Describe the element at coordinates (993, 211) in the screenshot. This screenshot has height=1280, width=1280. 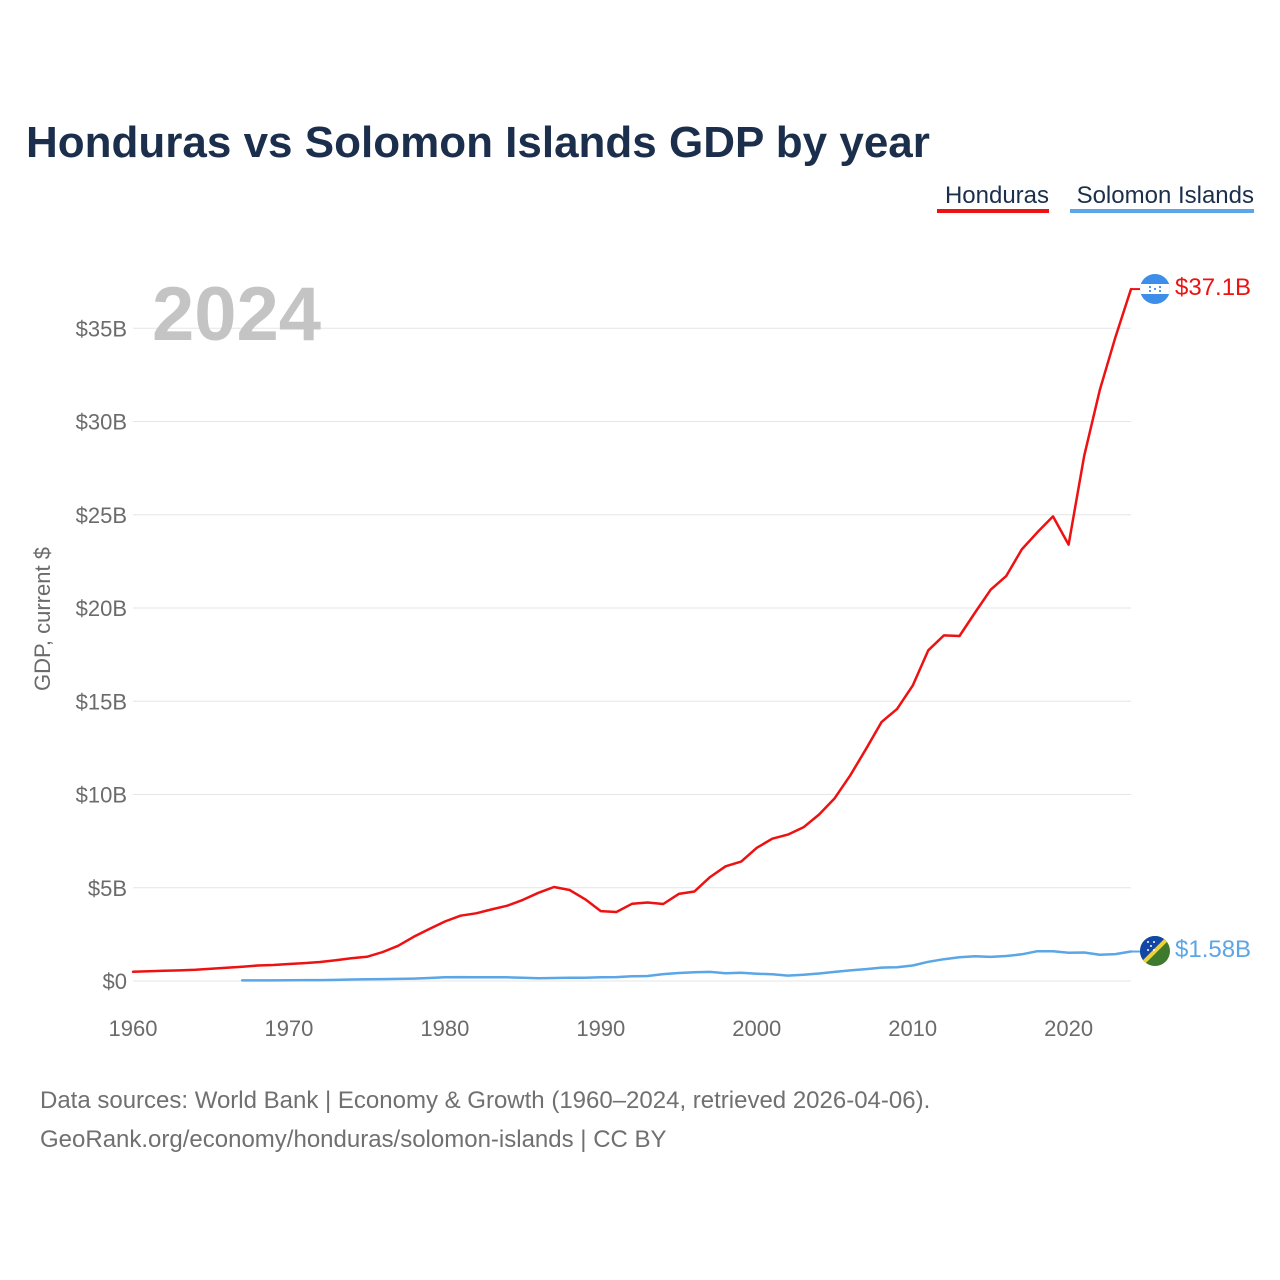
I see `legend-swatch-honduras` at that location.